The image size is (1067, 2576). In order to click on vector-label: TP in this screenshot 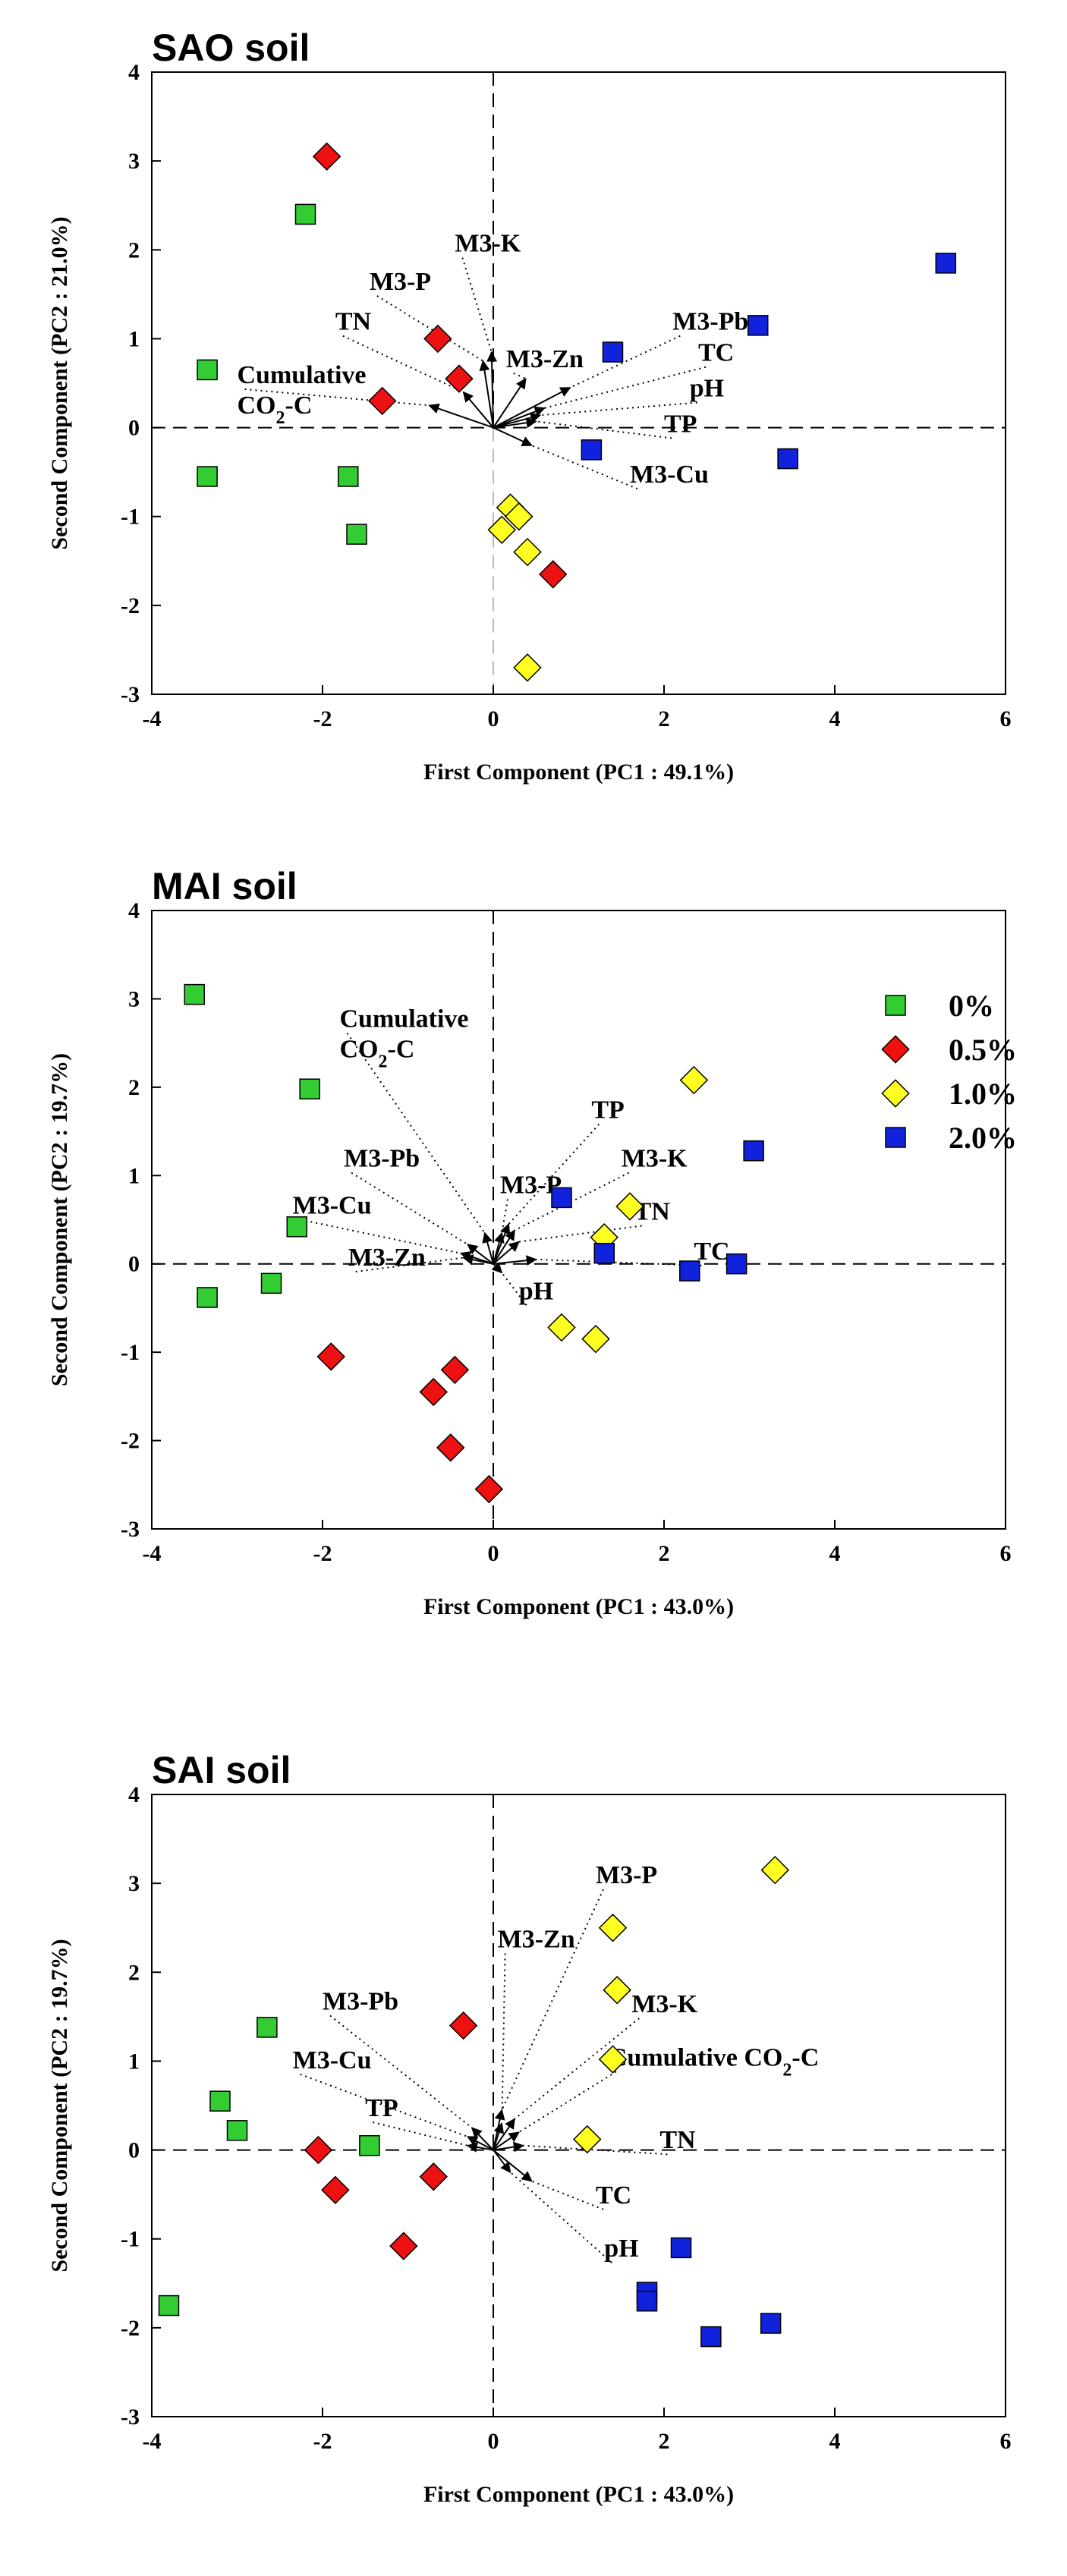, I will do `click(607, 1110)`.